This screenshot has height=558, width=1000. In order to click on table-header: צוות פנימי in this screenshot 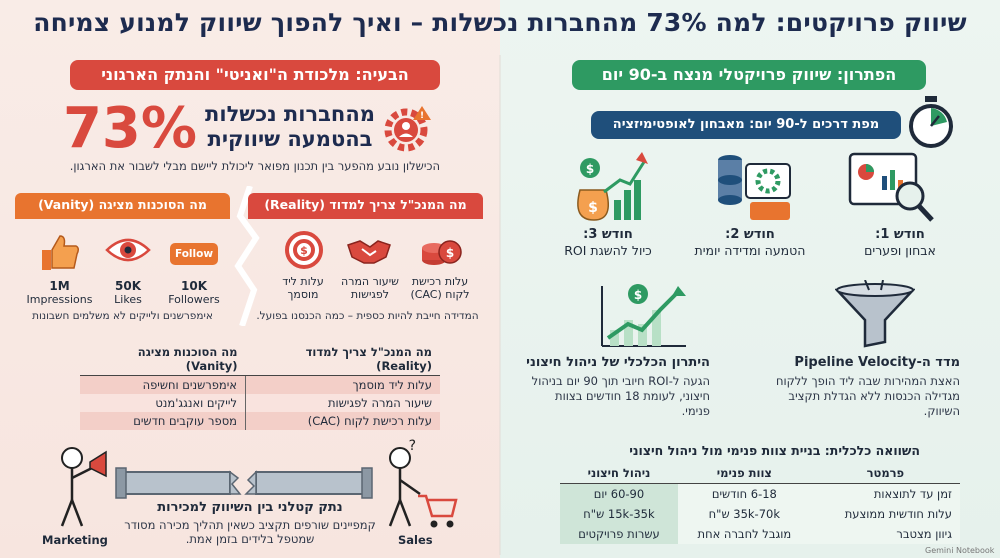, I will do `click(744, 473)`.